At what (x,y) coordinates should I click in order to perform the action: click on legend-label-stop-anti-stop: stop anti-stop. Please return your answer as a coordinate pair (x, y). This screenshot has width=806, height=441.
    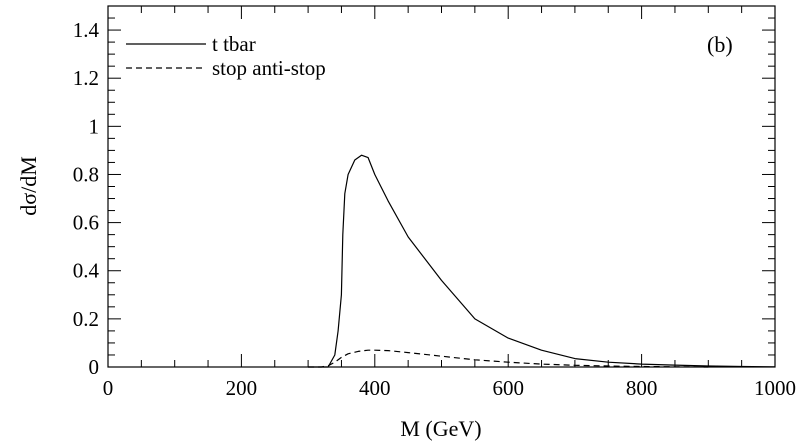
    Looking at the image, I should click on (269, 68).